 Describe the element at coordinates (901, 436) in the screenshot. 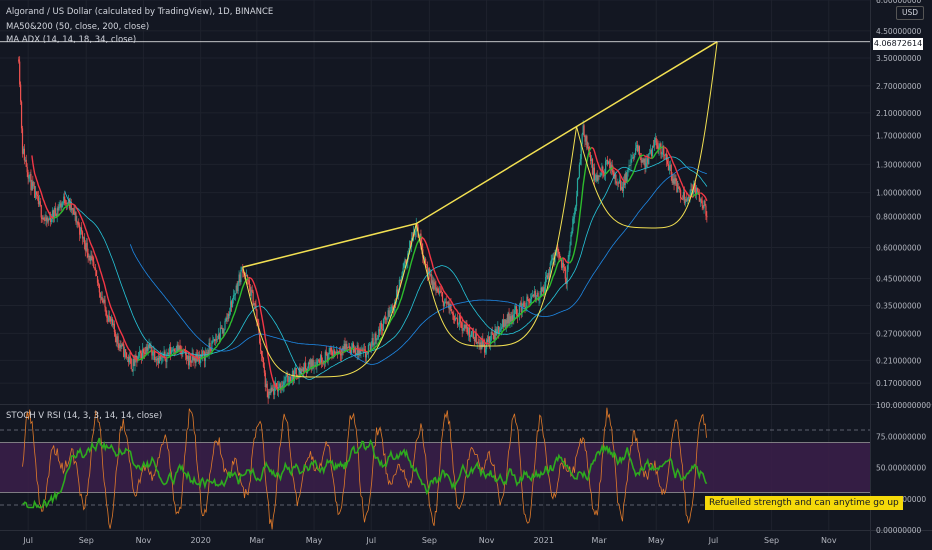

I see `osc-tick-label: 75.00000000` at that location.